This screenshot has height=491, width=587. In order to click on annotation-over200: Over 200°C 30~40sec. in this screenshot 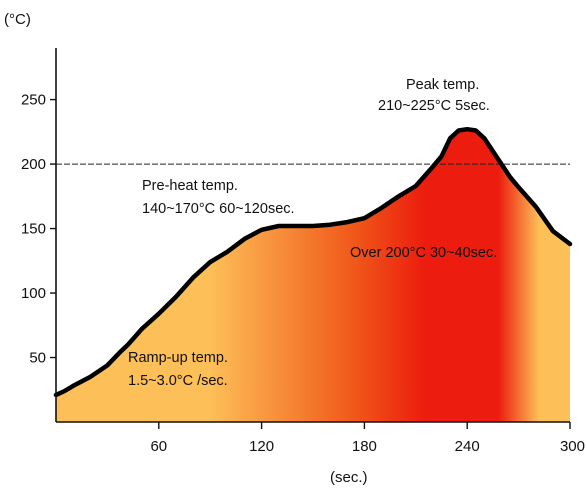, I will do `click(423, 253)`.